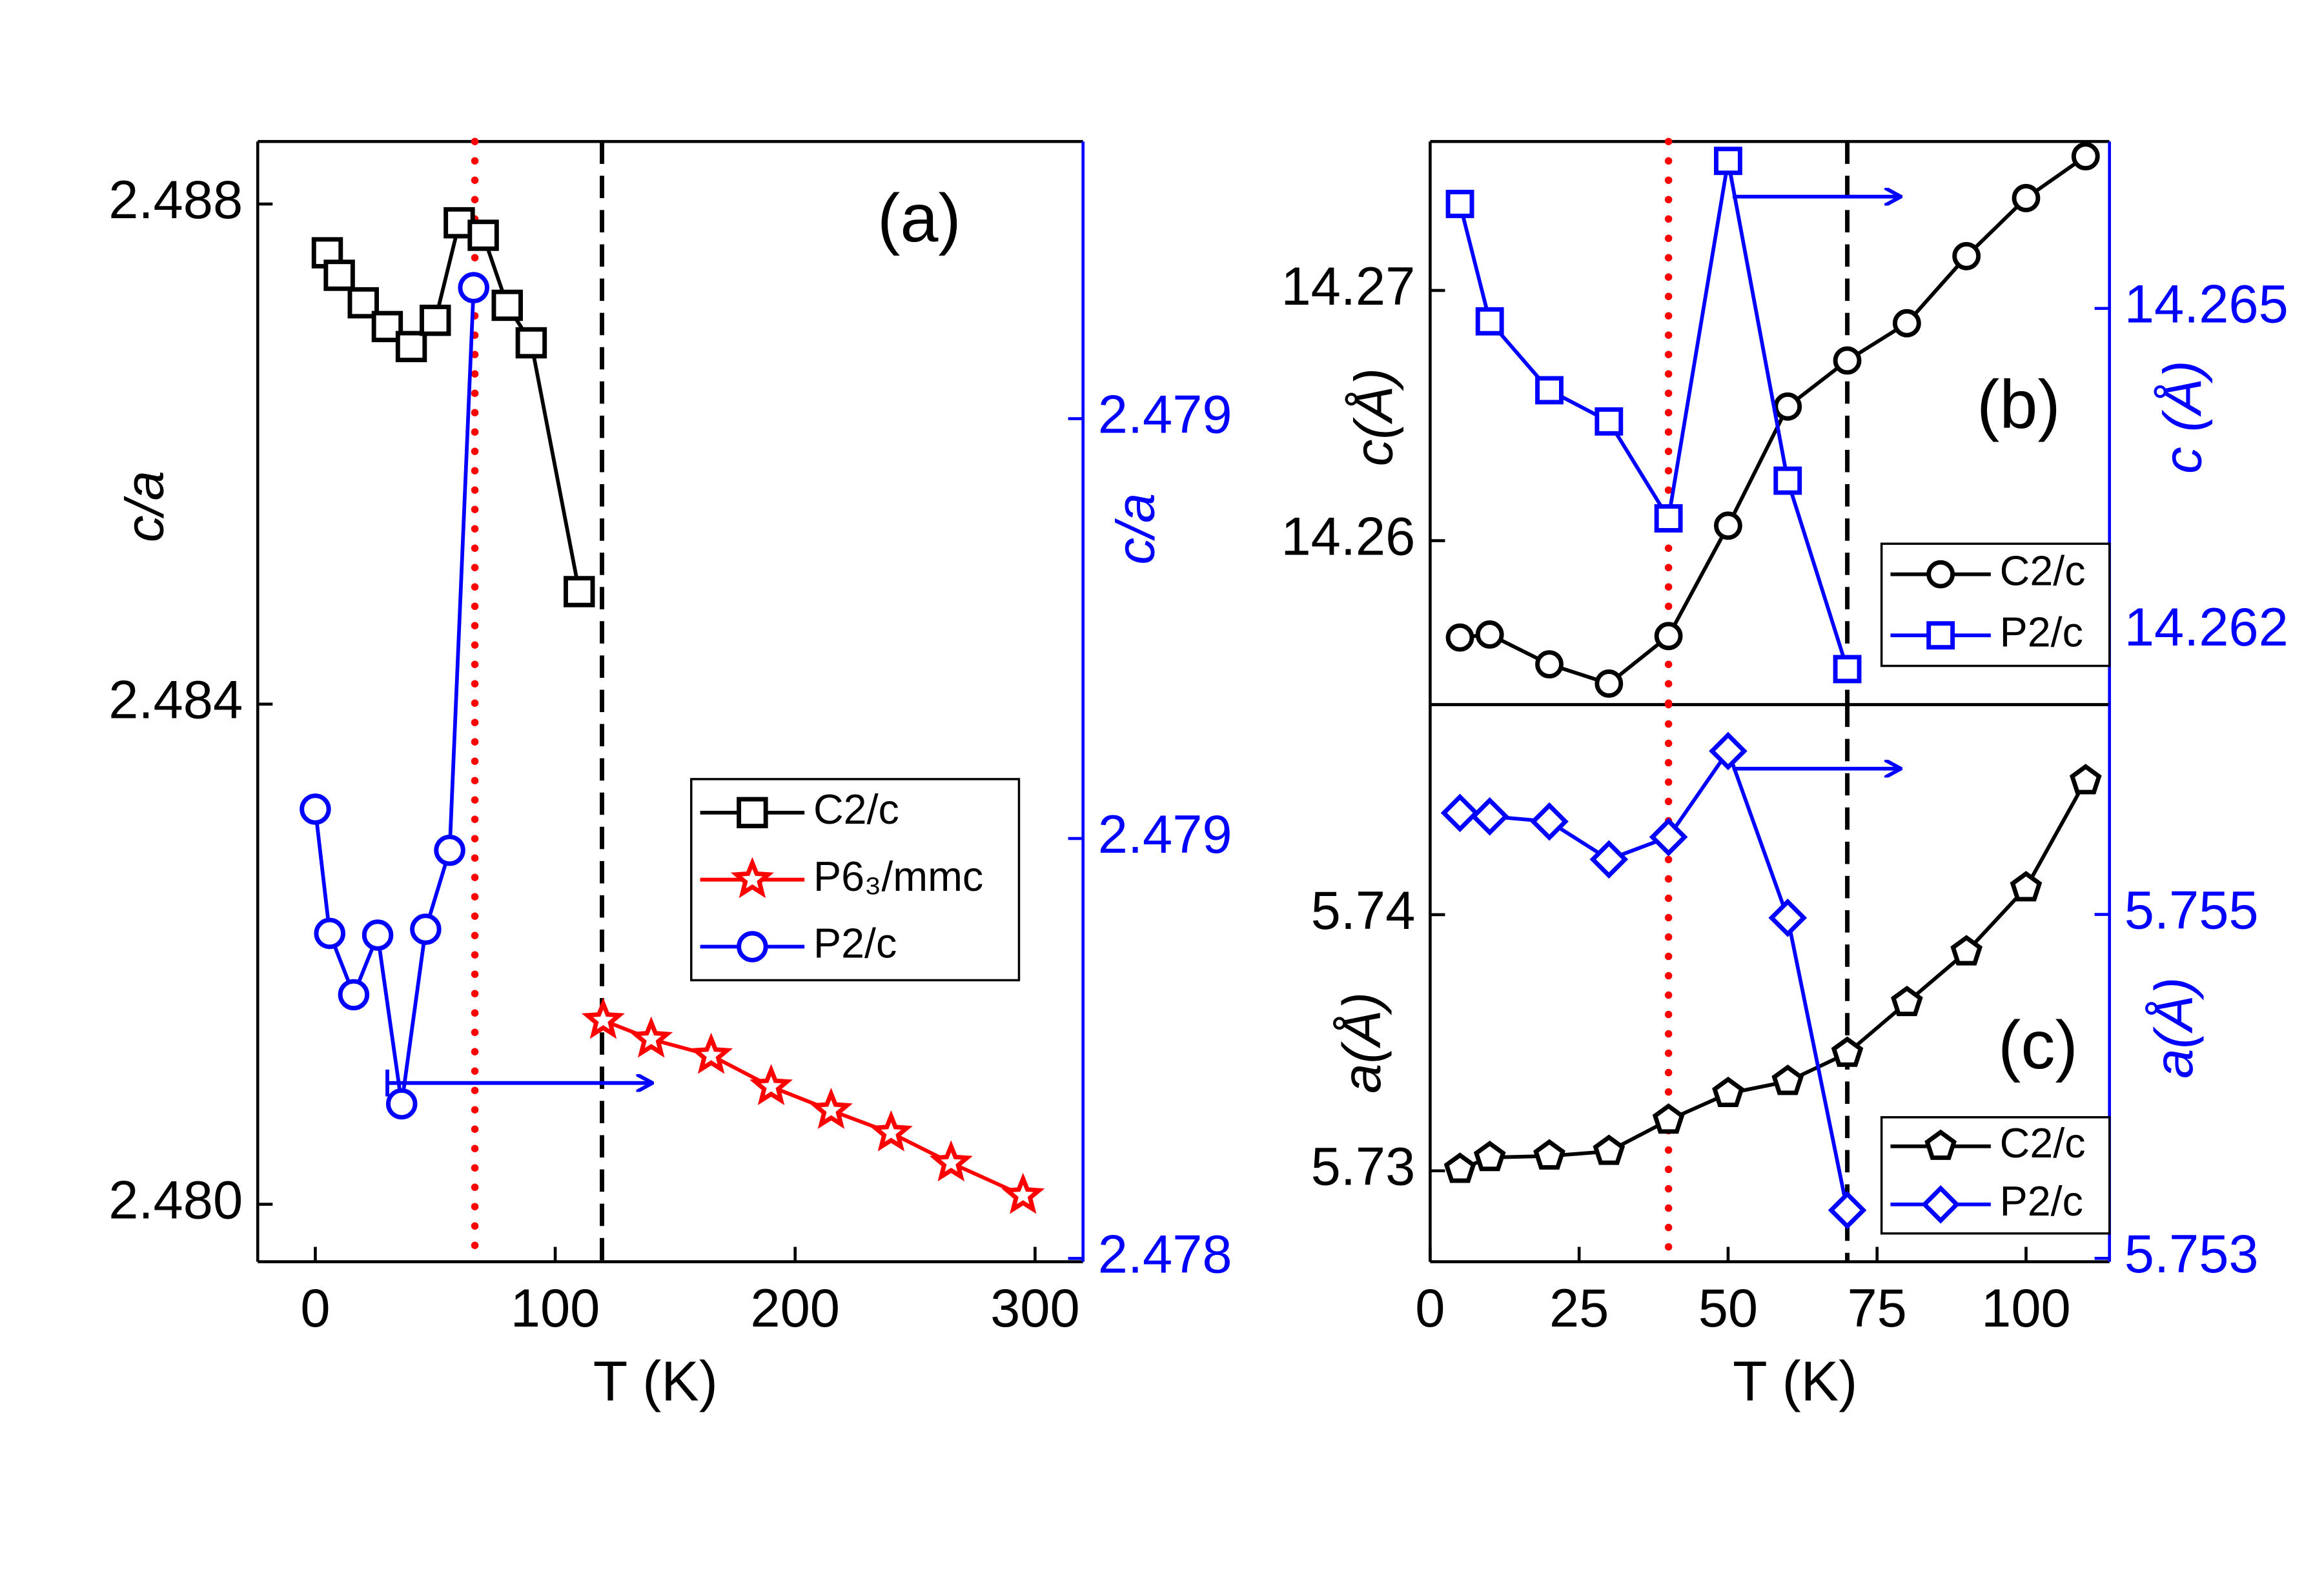 The height and width of the screenshot is (1588, 2324). Describe the element at coordinates (2038, 1045) in the screenshot. I see `panel-label: (c)` at that location.